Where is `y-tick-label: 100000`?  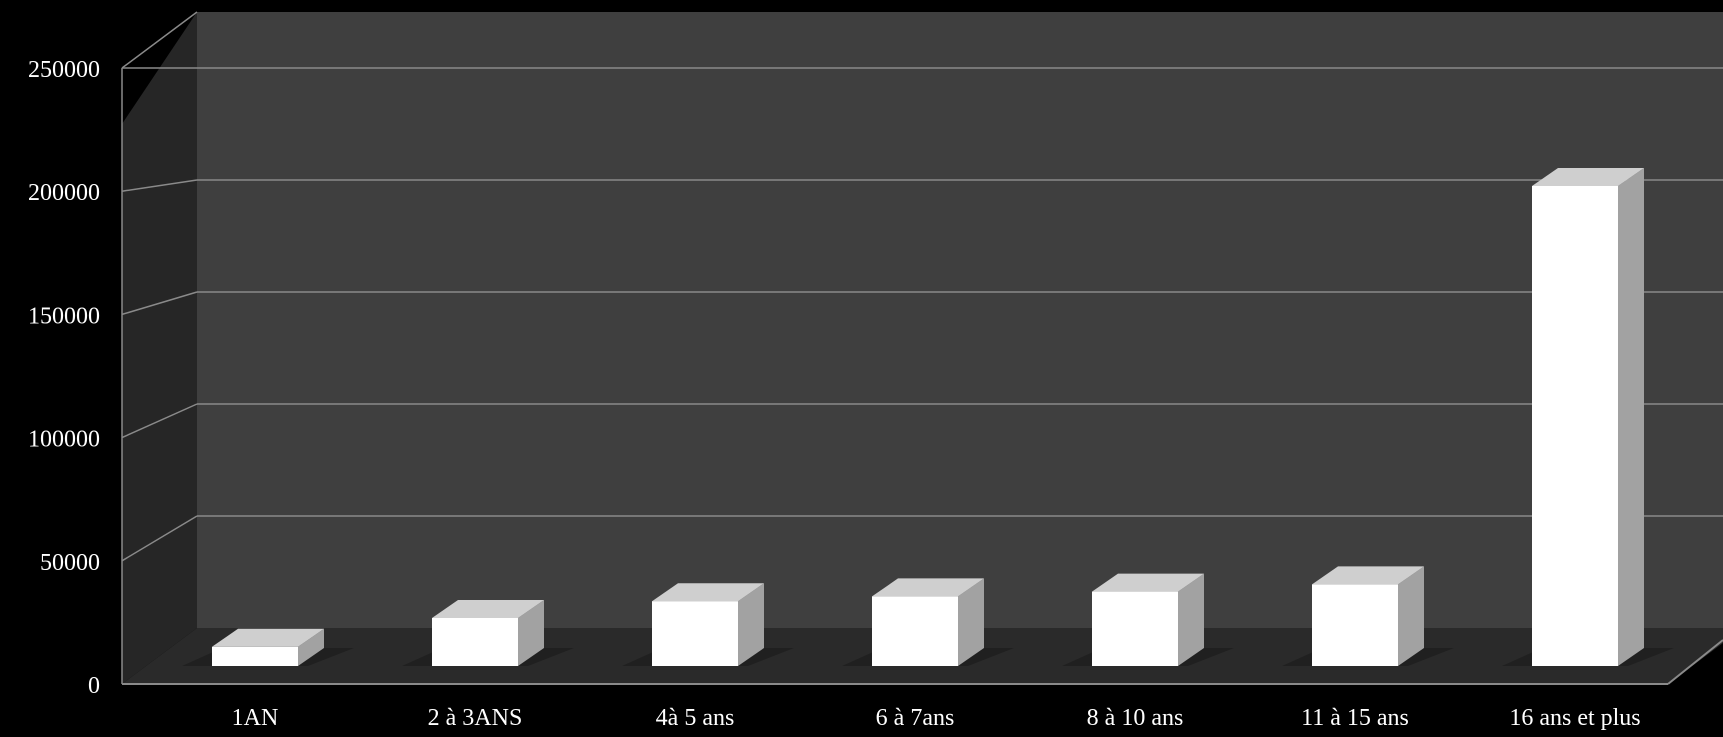
y-tick-label: 100000 is located at coordinates (64, 440).